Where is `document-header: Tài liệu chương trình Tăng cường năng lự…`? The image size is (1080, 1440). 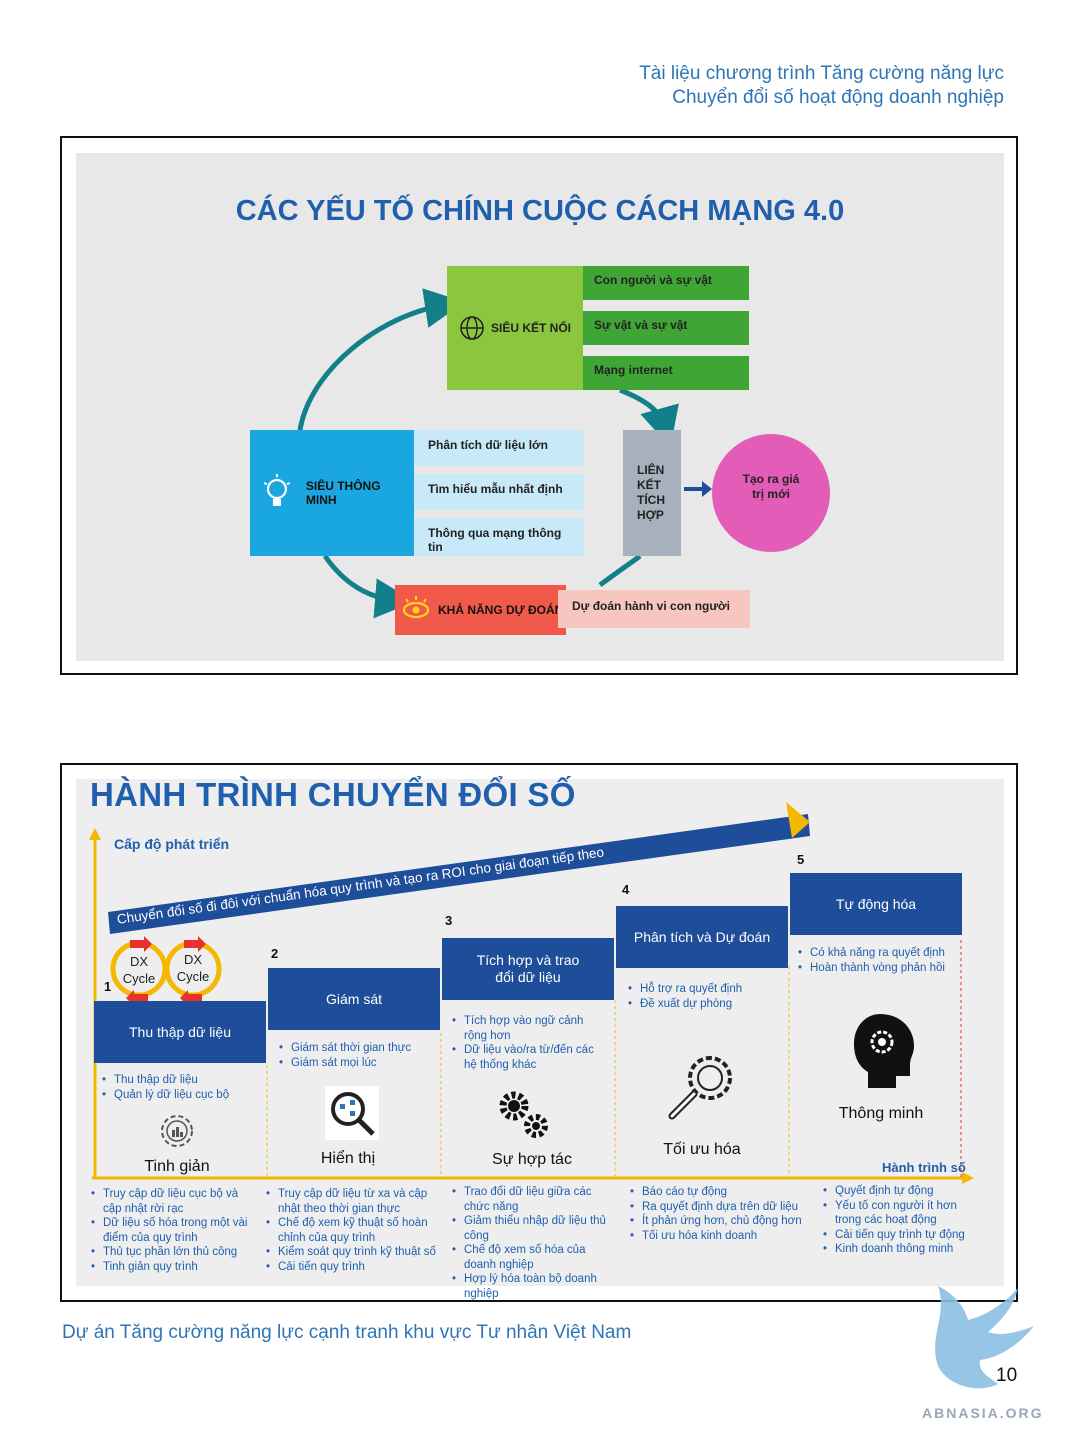
document-header: Tài liệu chương trình Tăng cường năng lự… is located at coordinates (821, 86).